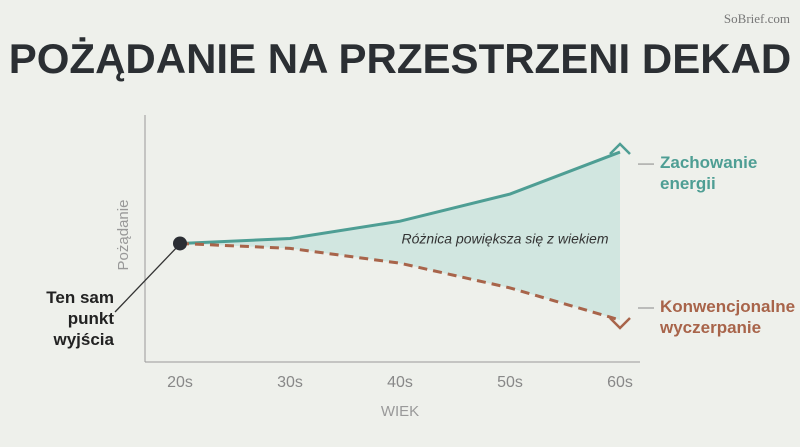 This screenshot has height=447, width=800. Describe the element at coordinates (400, 411) in the screenshot. I see `x-axis-label: WIEK` at that location.